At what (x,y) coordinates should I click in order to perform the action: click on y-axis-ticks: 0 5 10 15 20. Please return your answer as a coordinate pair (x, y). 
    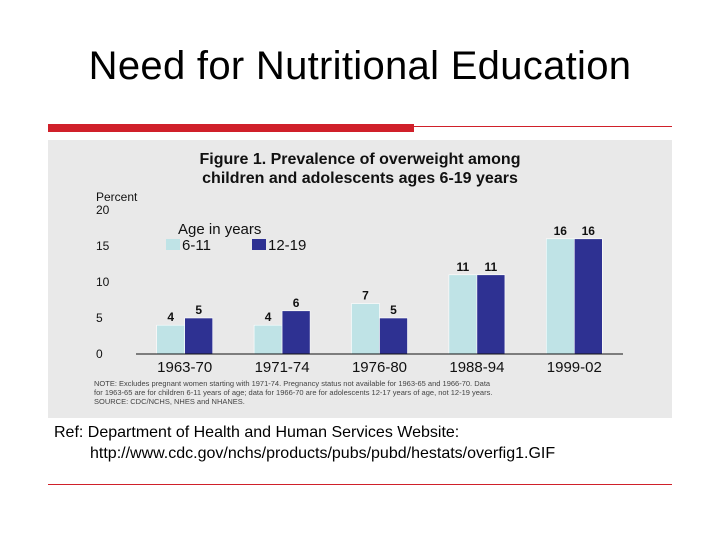
    Looking at the image, I should click on (103, 282).